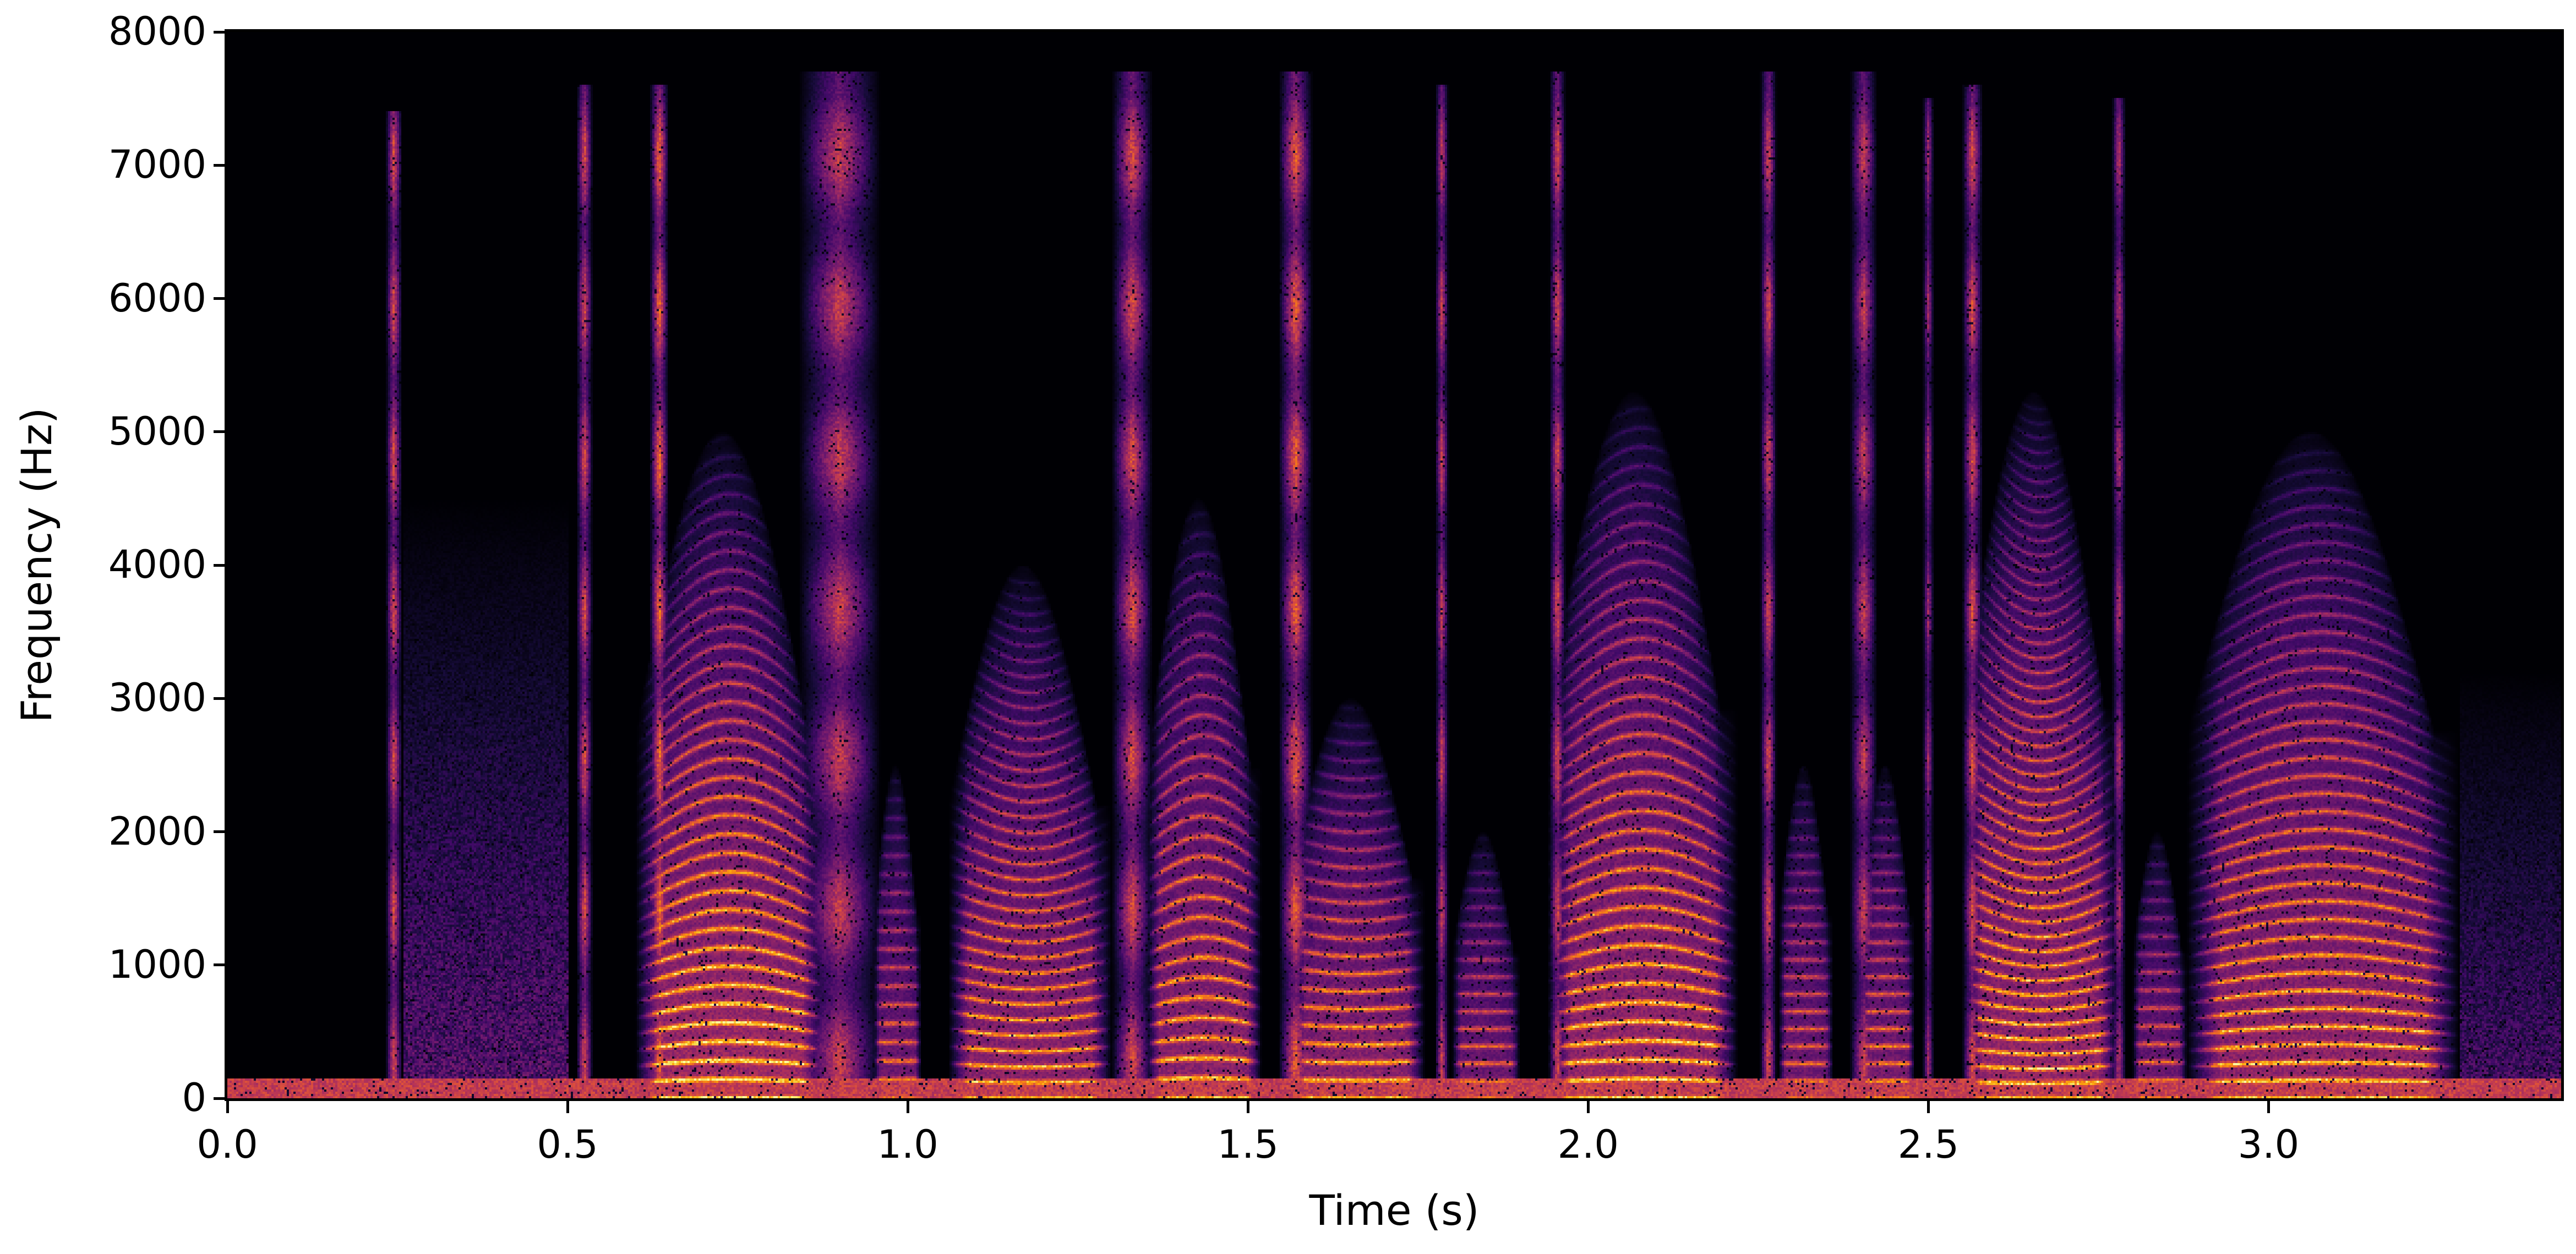 The image size is (2576, 1254). What do you see at coordinates (908, 1144) in the screenshot?
I see `x-tick-label: 1.0` at bounding box center [908, 1144].